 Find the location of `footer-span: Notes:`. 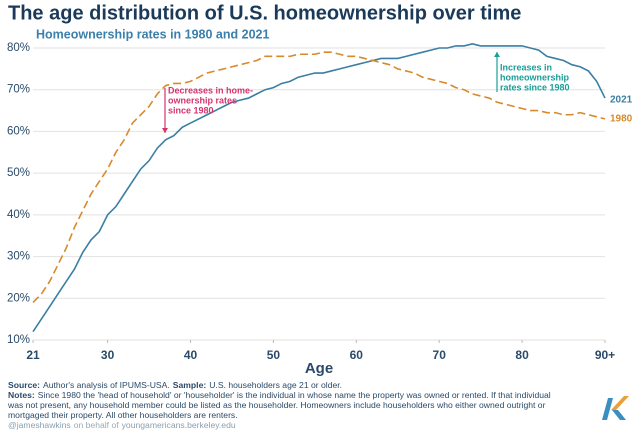

footer-span: Notes: is located at coordinates (21, 395).